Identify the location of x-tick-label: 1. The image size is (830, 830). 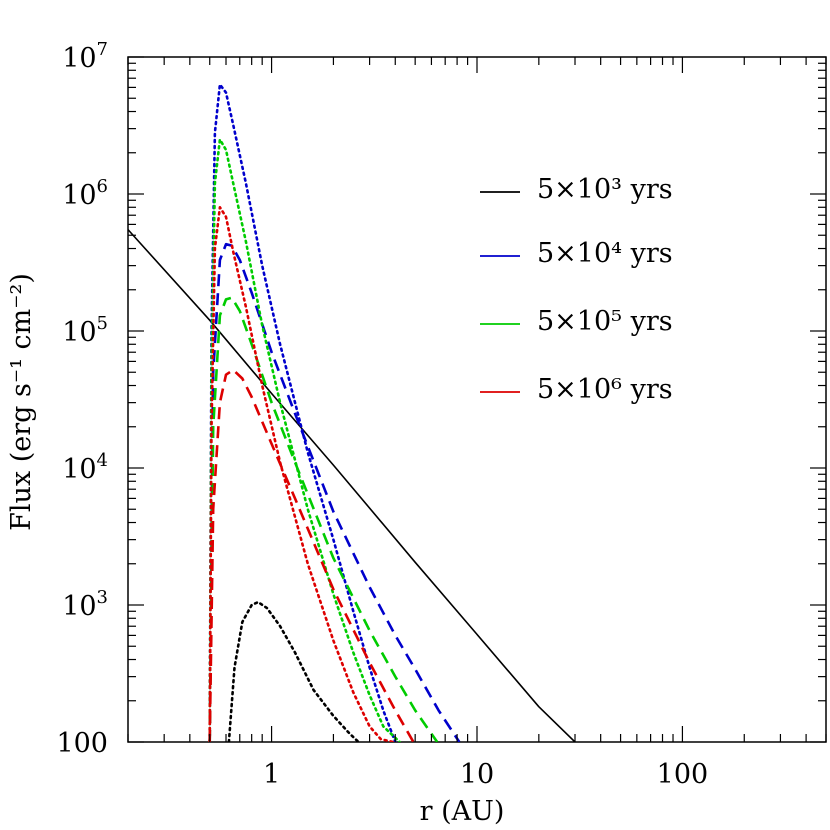
(271, 774).